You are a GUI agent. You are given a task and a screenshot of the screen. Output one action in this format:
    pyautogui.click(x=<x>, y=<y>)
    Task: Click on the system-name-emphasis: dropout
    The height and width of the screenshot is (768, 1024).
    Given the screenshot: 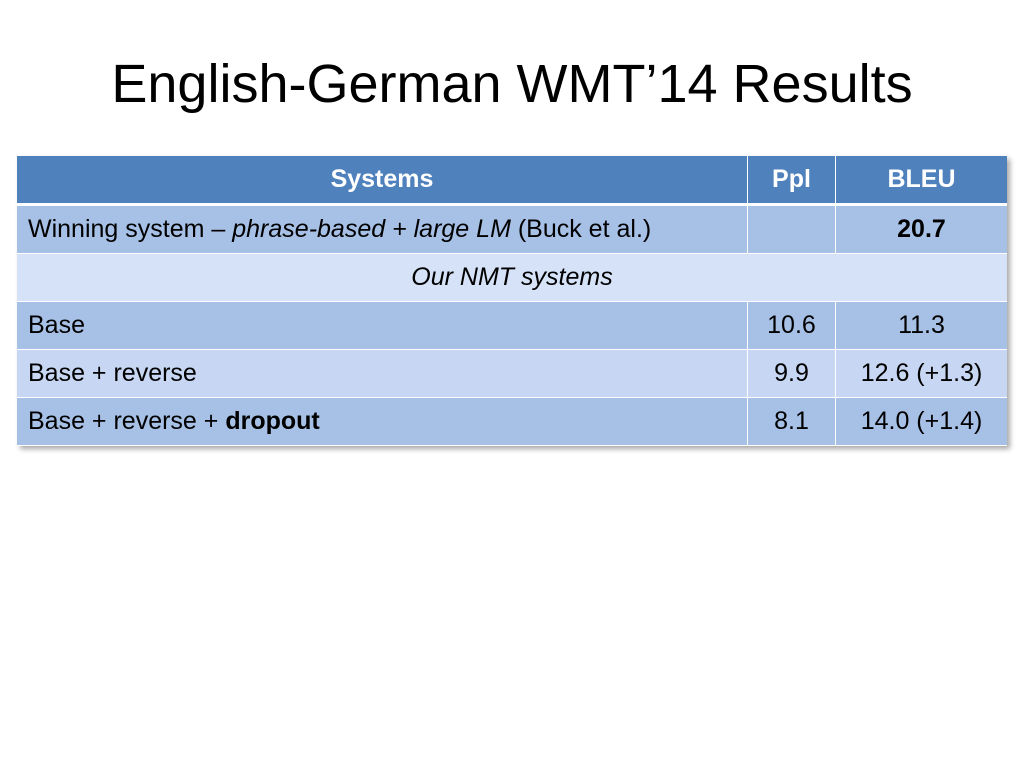 What is the action you would take?
    pyautogui.click(x=272, y=421)
    